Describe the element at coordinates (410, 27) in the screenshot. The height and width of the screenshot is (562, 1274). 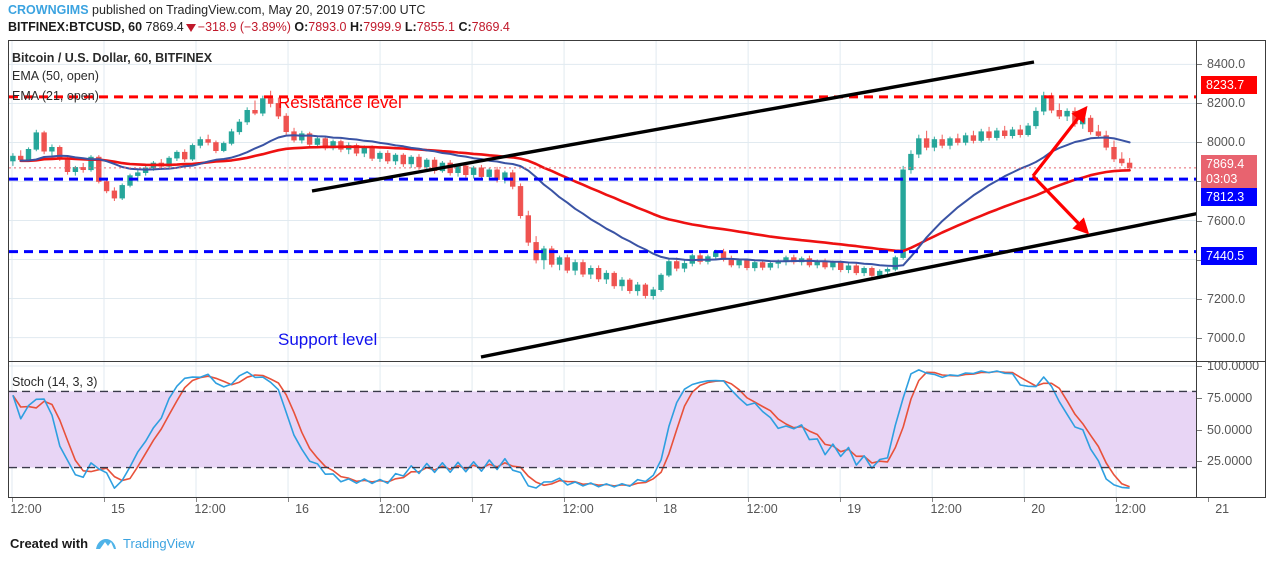
I see `low-key: L:` at that location.